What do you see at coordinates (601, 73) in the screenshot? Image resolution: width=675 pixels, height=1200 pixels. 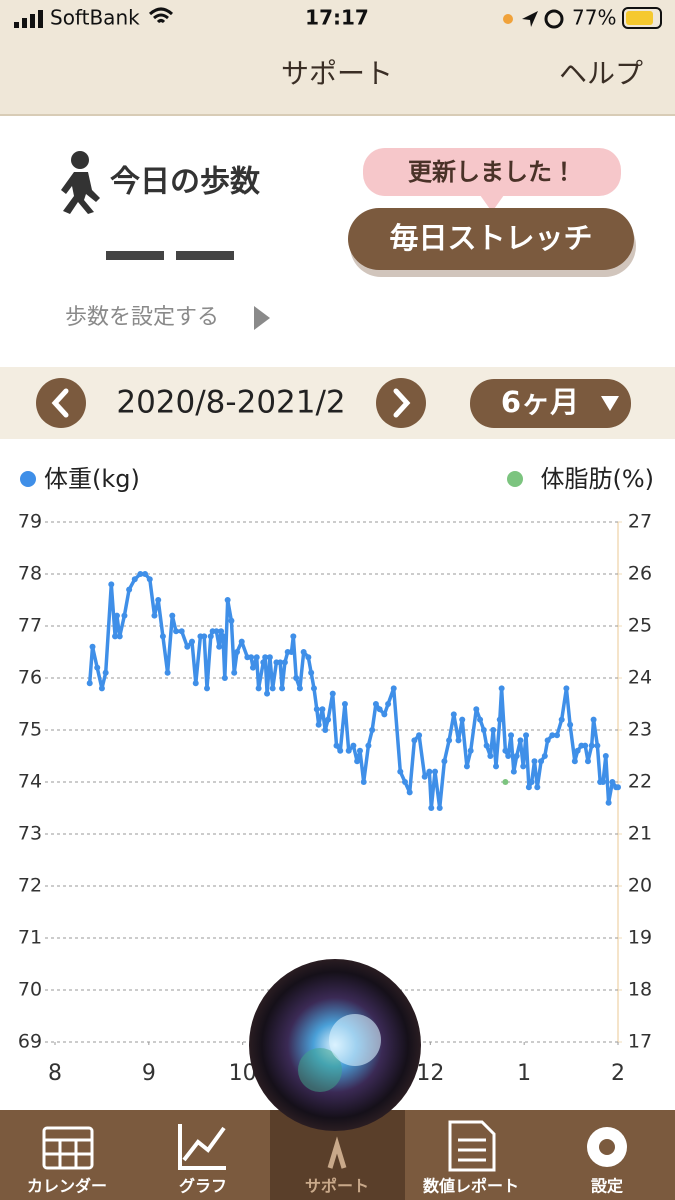 I see `help-button: ヘルプ` at bounding box center [601, 73].